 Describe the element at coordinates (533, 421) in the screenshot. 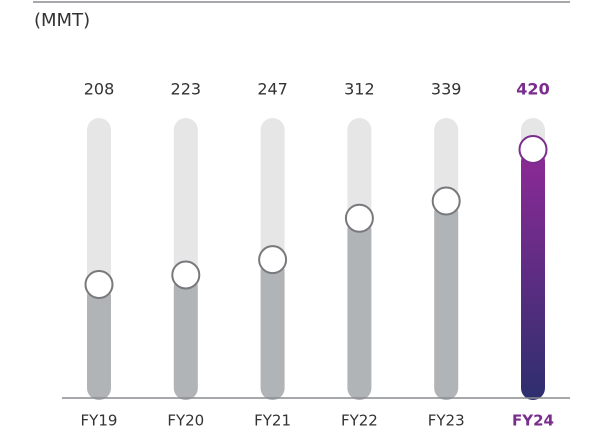

I see `x-tick-label: FY24` at that location.